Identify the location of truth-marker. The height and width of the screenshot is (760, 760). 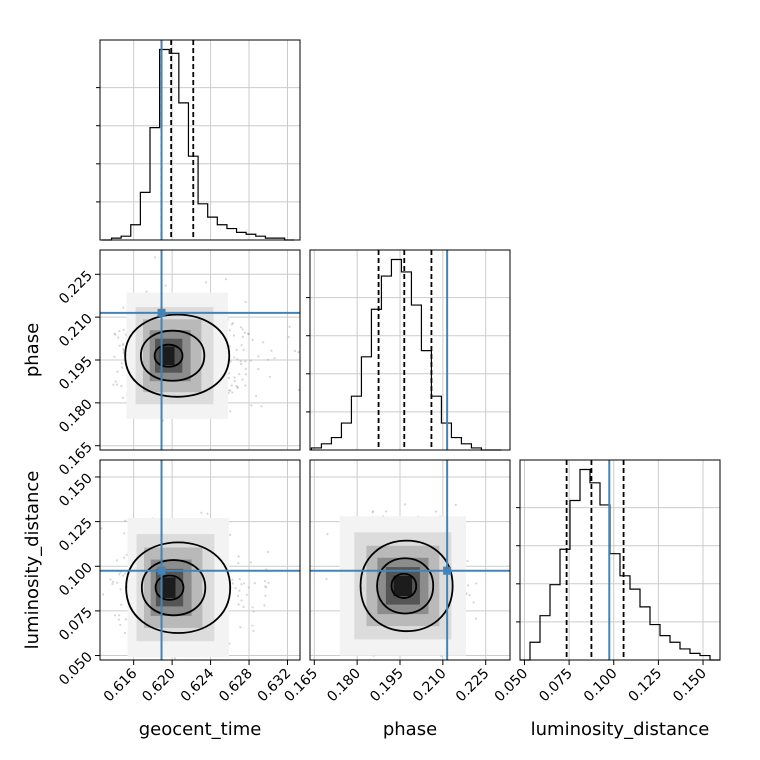
(161, 312).